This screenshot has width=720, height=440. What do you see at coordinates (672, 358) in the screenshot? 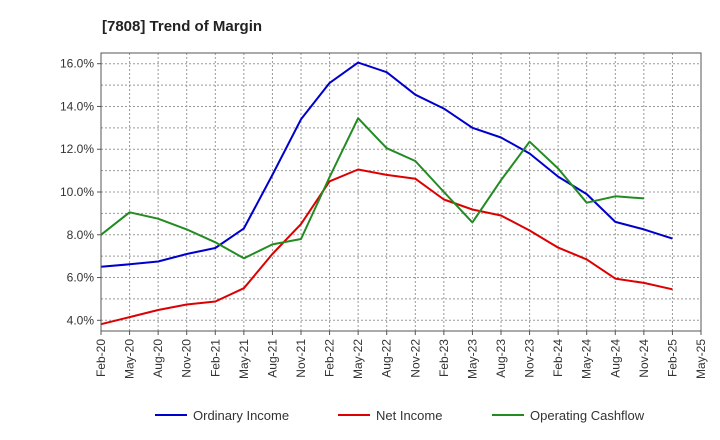
I see `x-tick-label: Feb-25` at bounding box center [672, 358].